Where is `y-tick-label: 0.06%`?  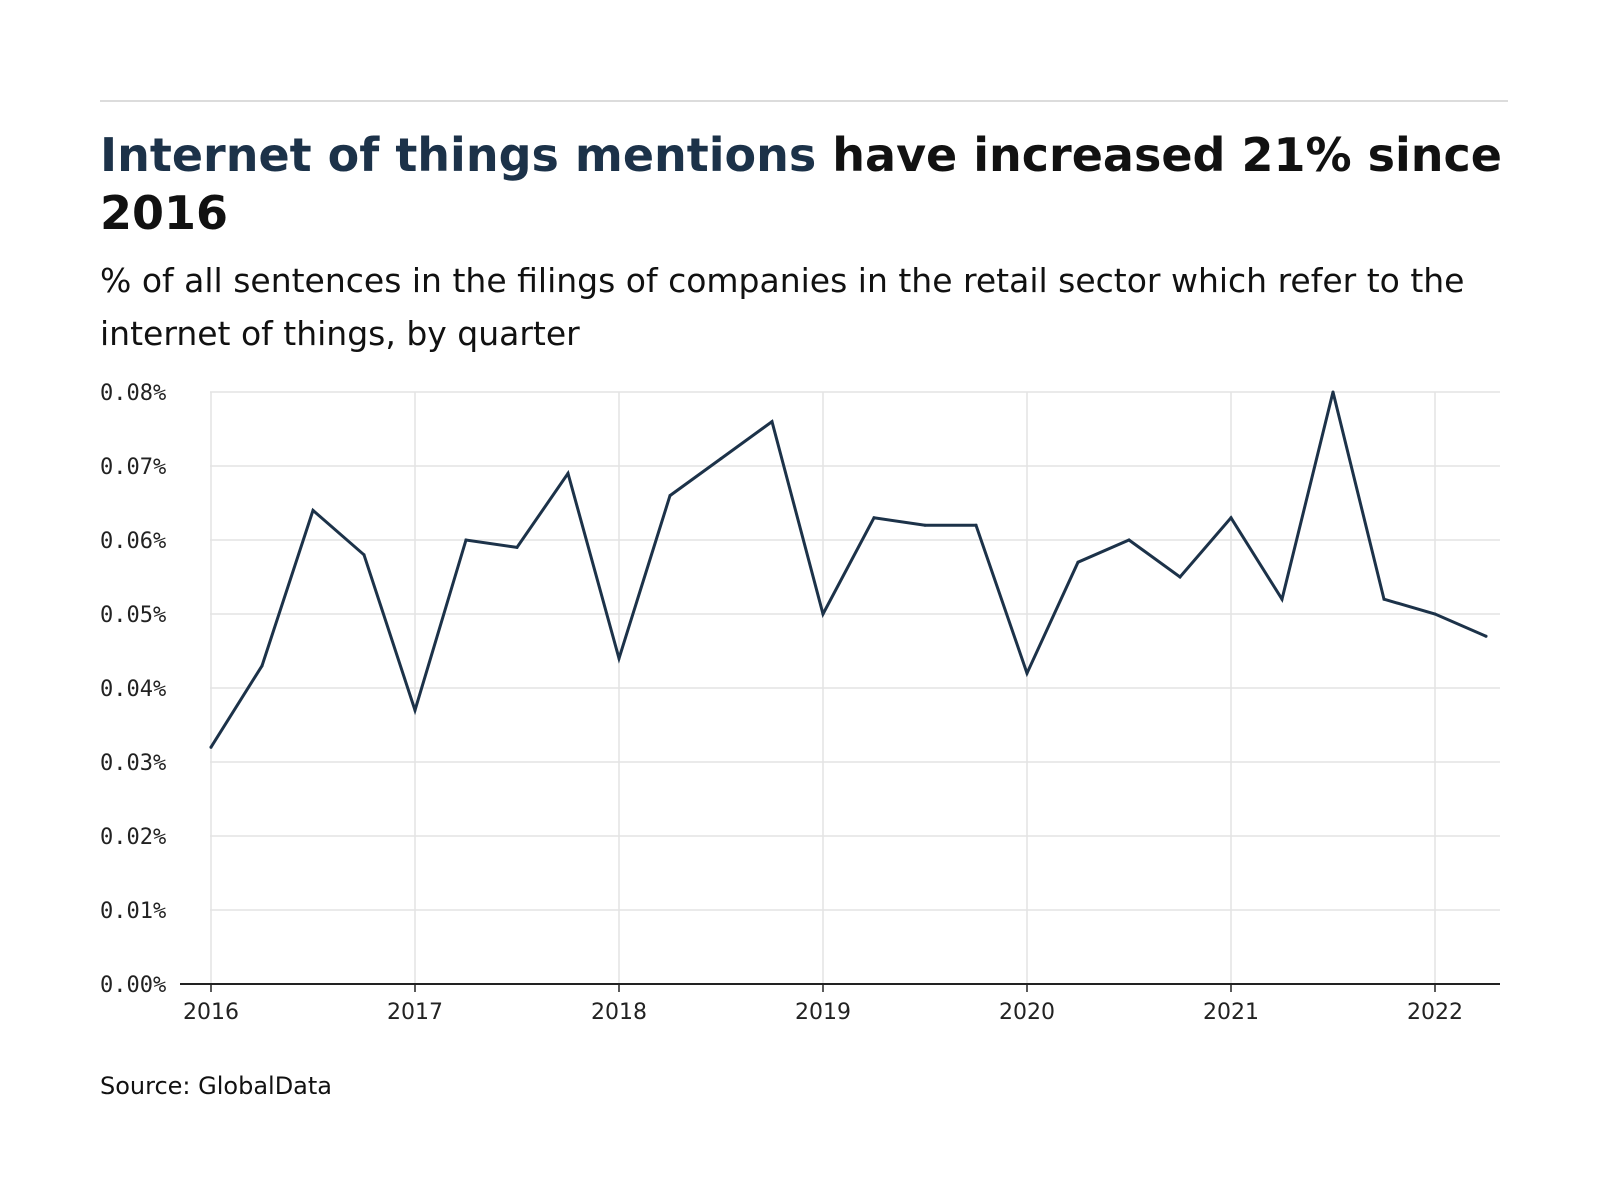 y-tick-label: 0.06% is located at coordinates (133, 541).